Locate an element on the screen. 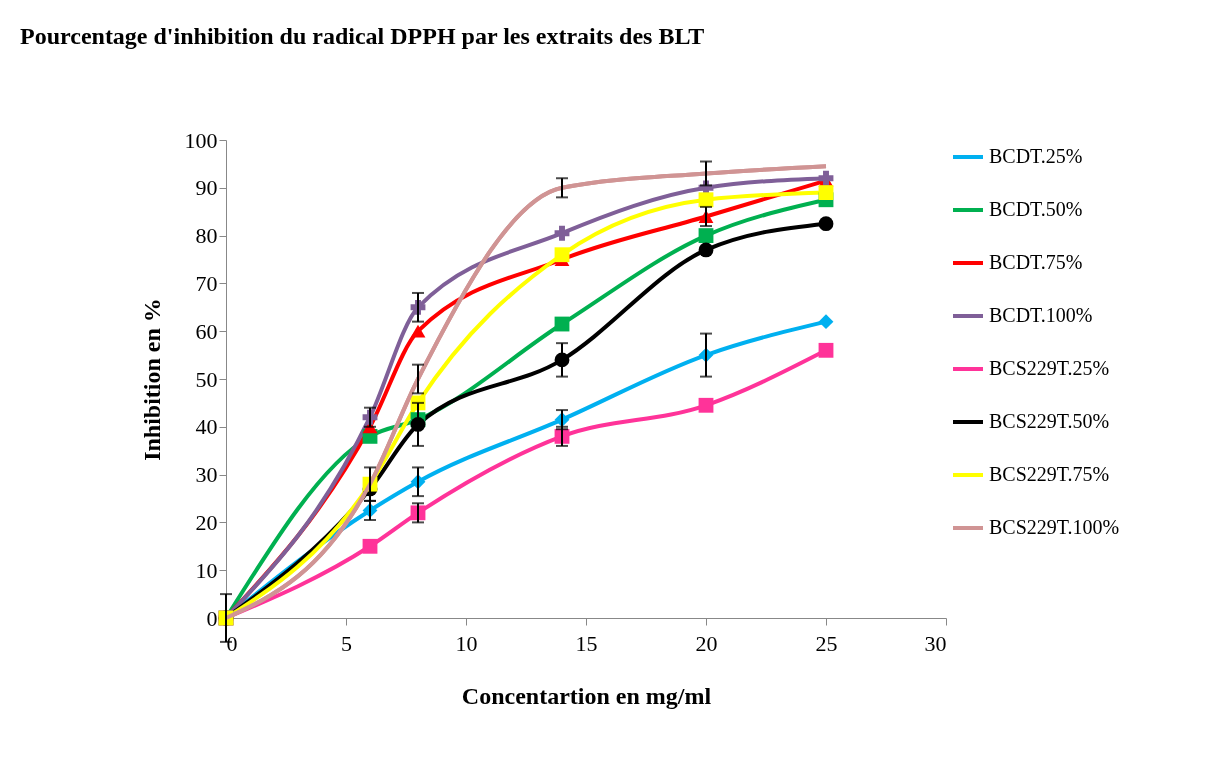 The height and width of the screenshot is (775, 1214). x-tick-label: 30 is located at coordinates (935, 643).